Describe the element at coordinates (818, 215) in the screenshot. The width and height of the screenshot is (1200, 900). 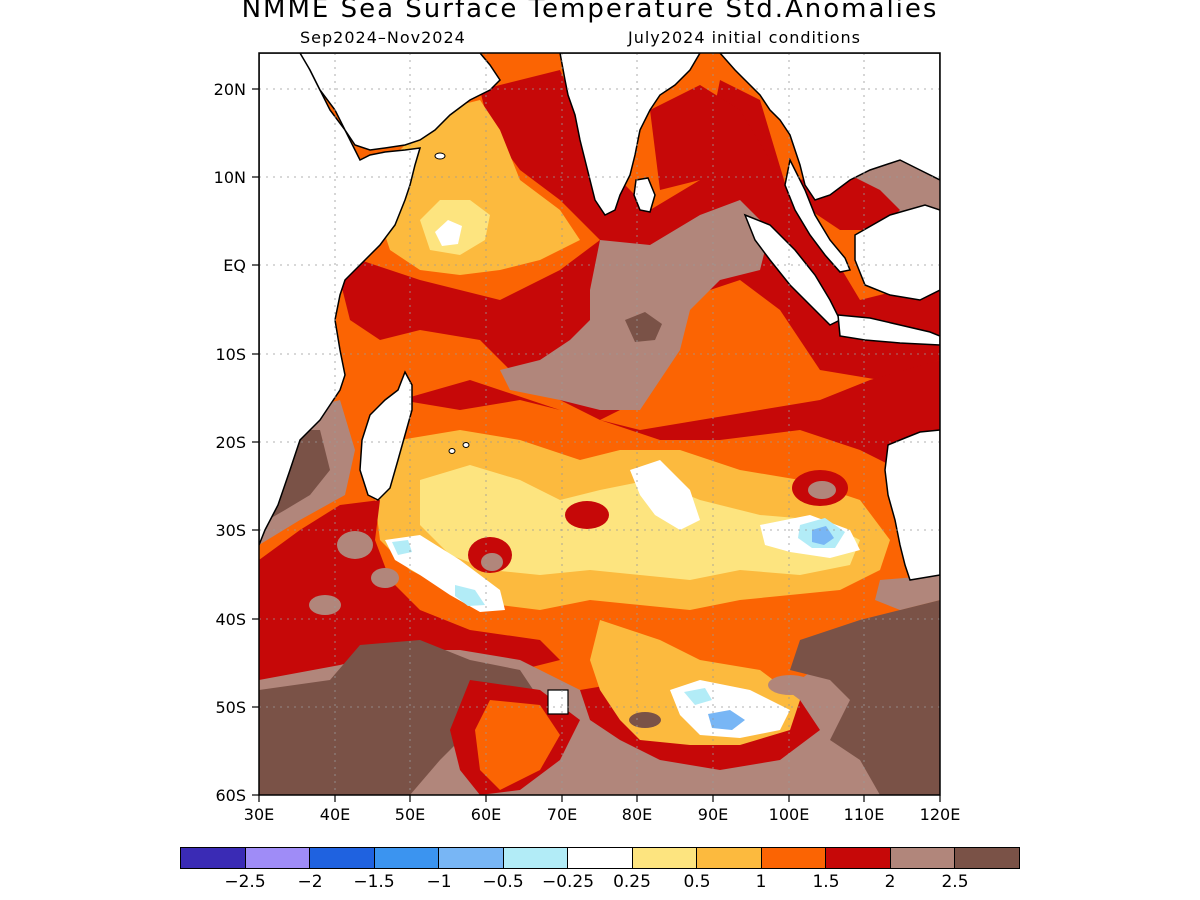
I see `land-malay-peninsula` at that location.